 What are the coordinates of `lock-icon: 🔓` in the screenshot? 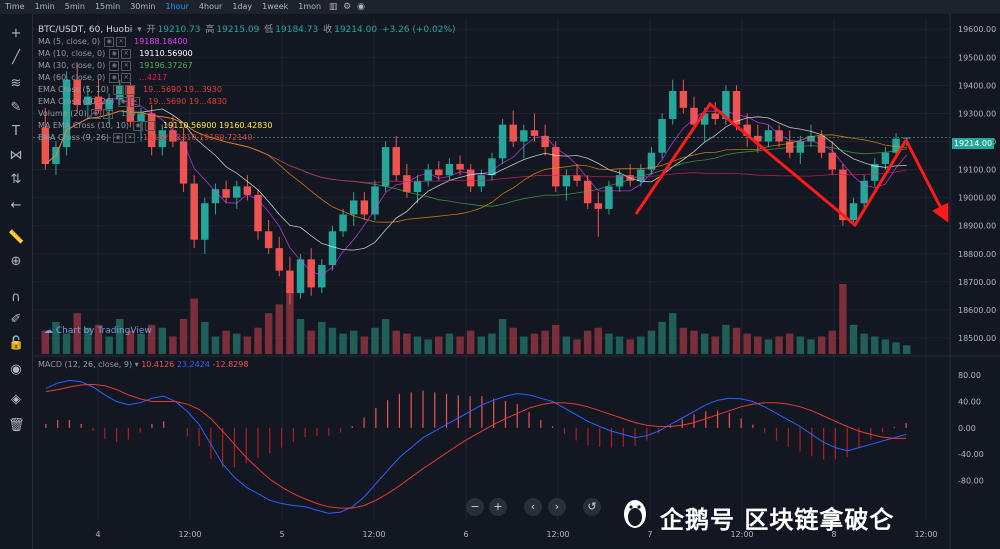 It's located at (16, 343).